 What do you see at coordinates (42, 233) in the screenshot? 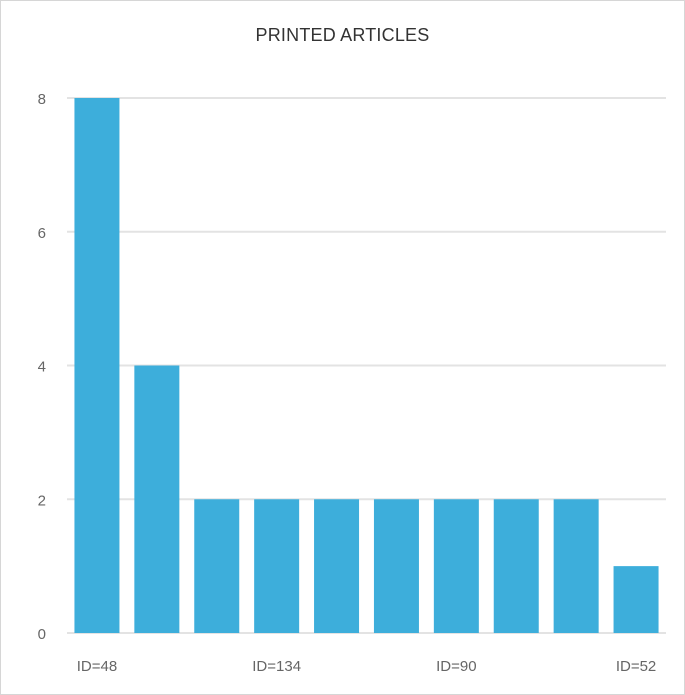
I see `y-tick-label: 6` at bounding box center [42, 233].